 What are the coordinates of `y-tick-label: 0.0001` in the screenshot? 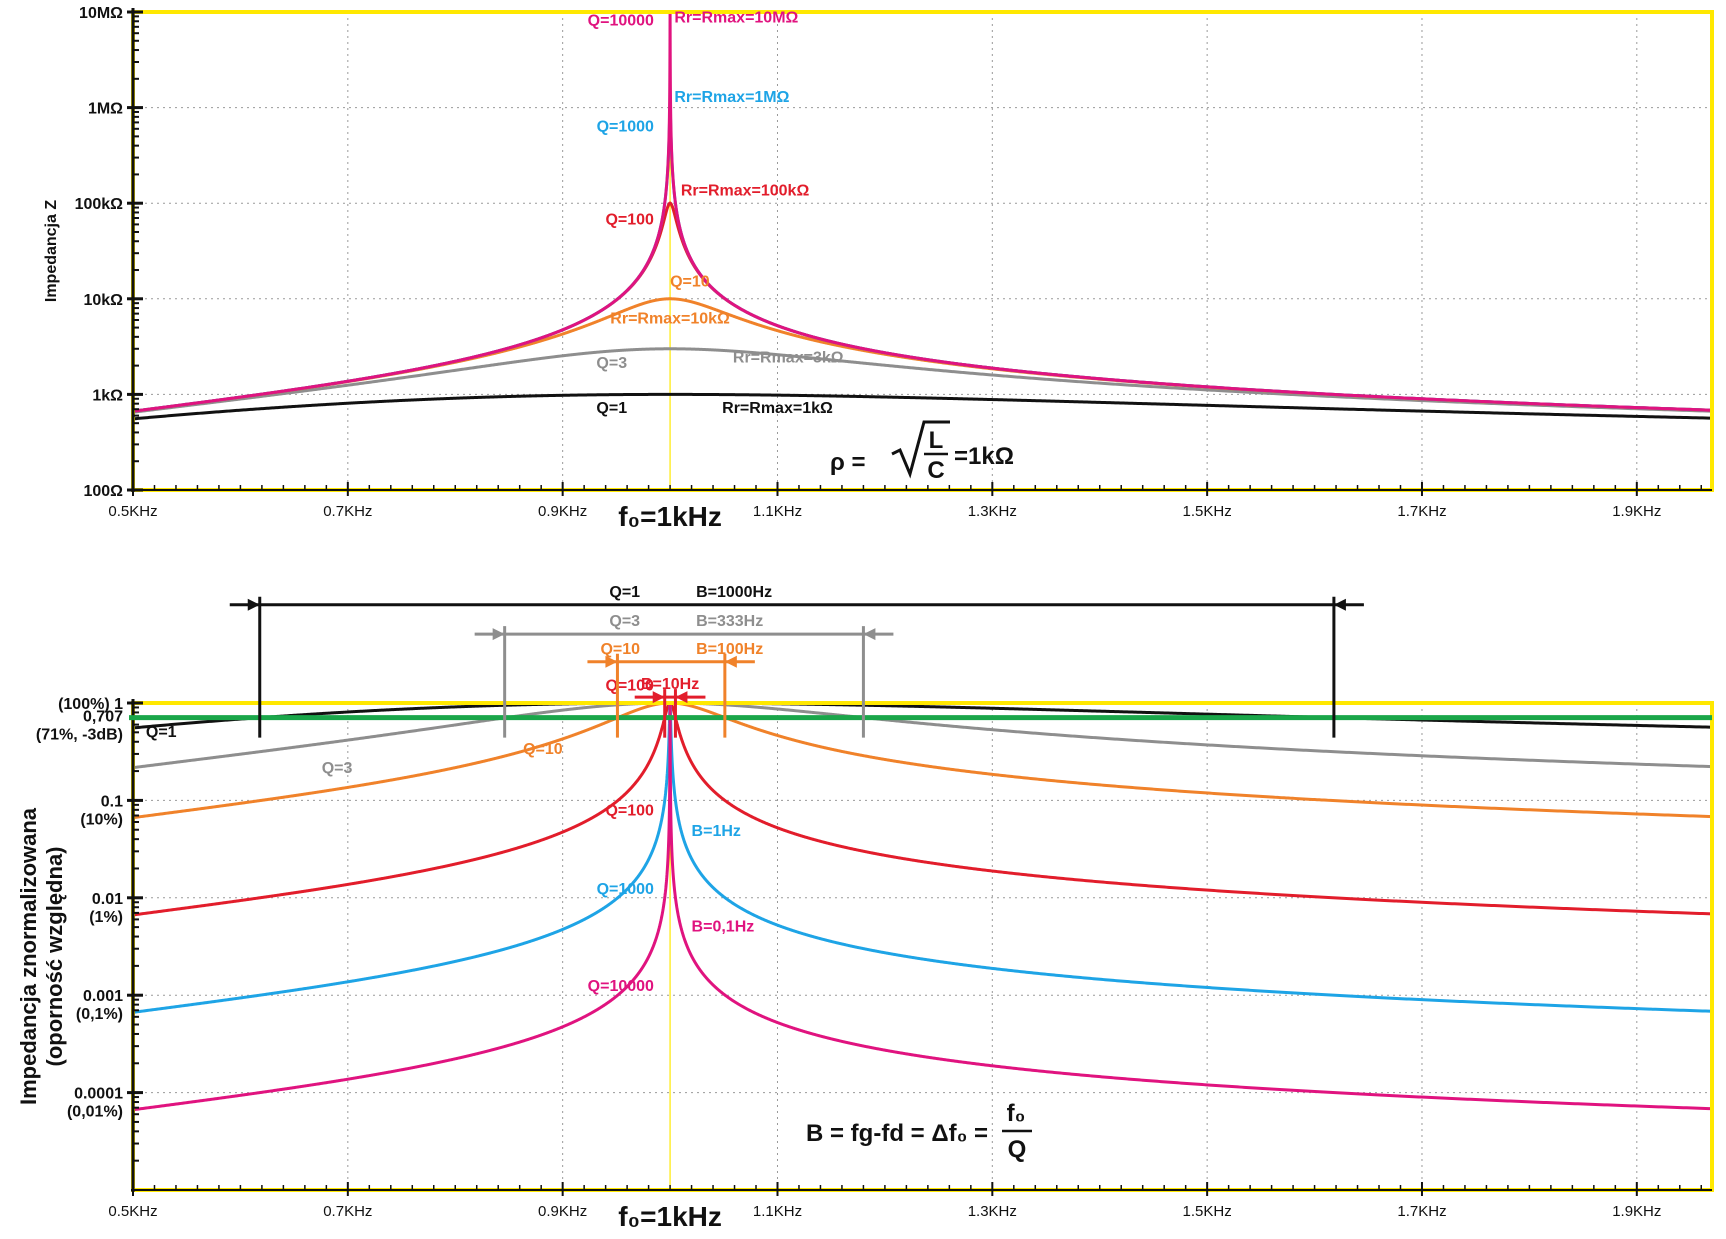 It's located at (98, 1094).